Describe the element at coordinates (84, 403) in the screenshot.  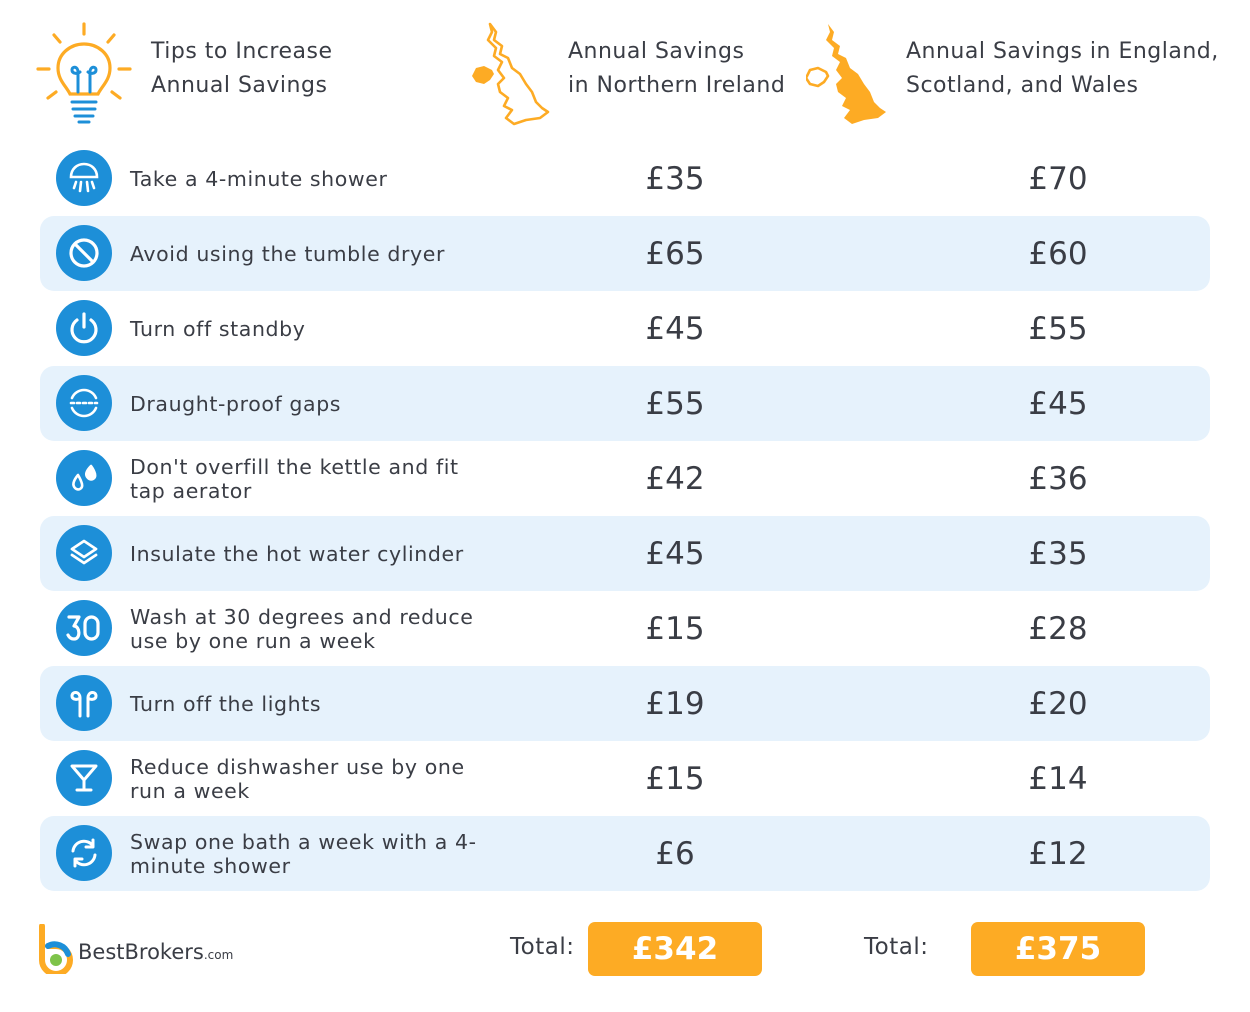
I see `draught-icon` at that location.